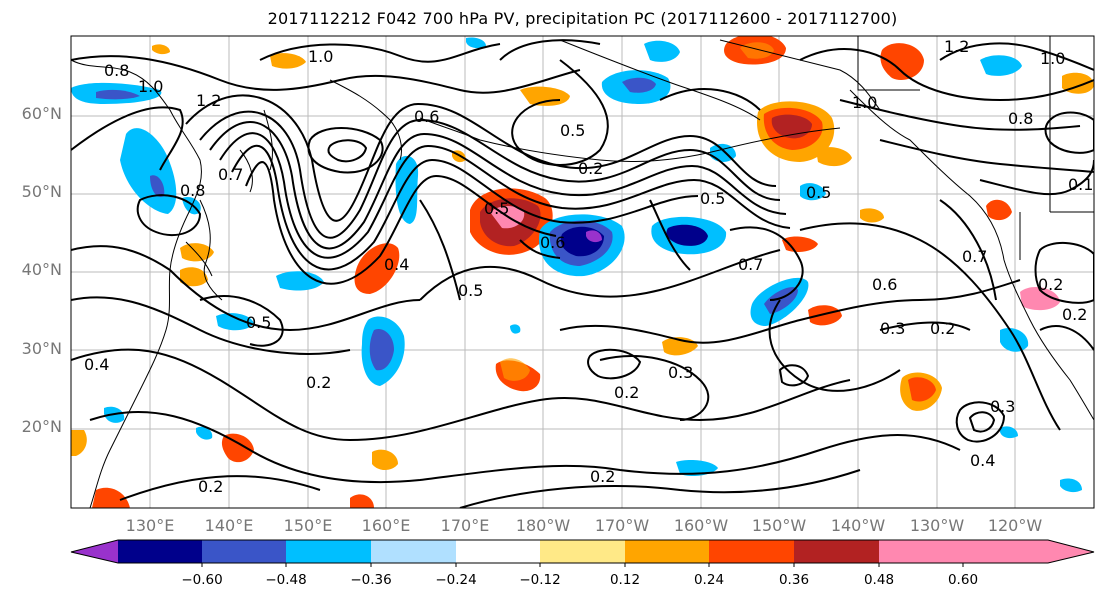 This screenshot has height=601, width=1105. What do you see at coordinates (41, 269) in the screenshot?
I see `lat-label: 40°N` at bounding box center [41, 269].